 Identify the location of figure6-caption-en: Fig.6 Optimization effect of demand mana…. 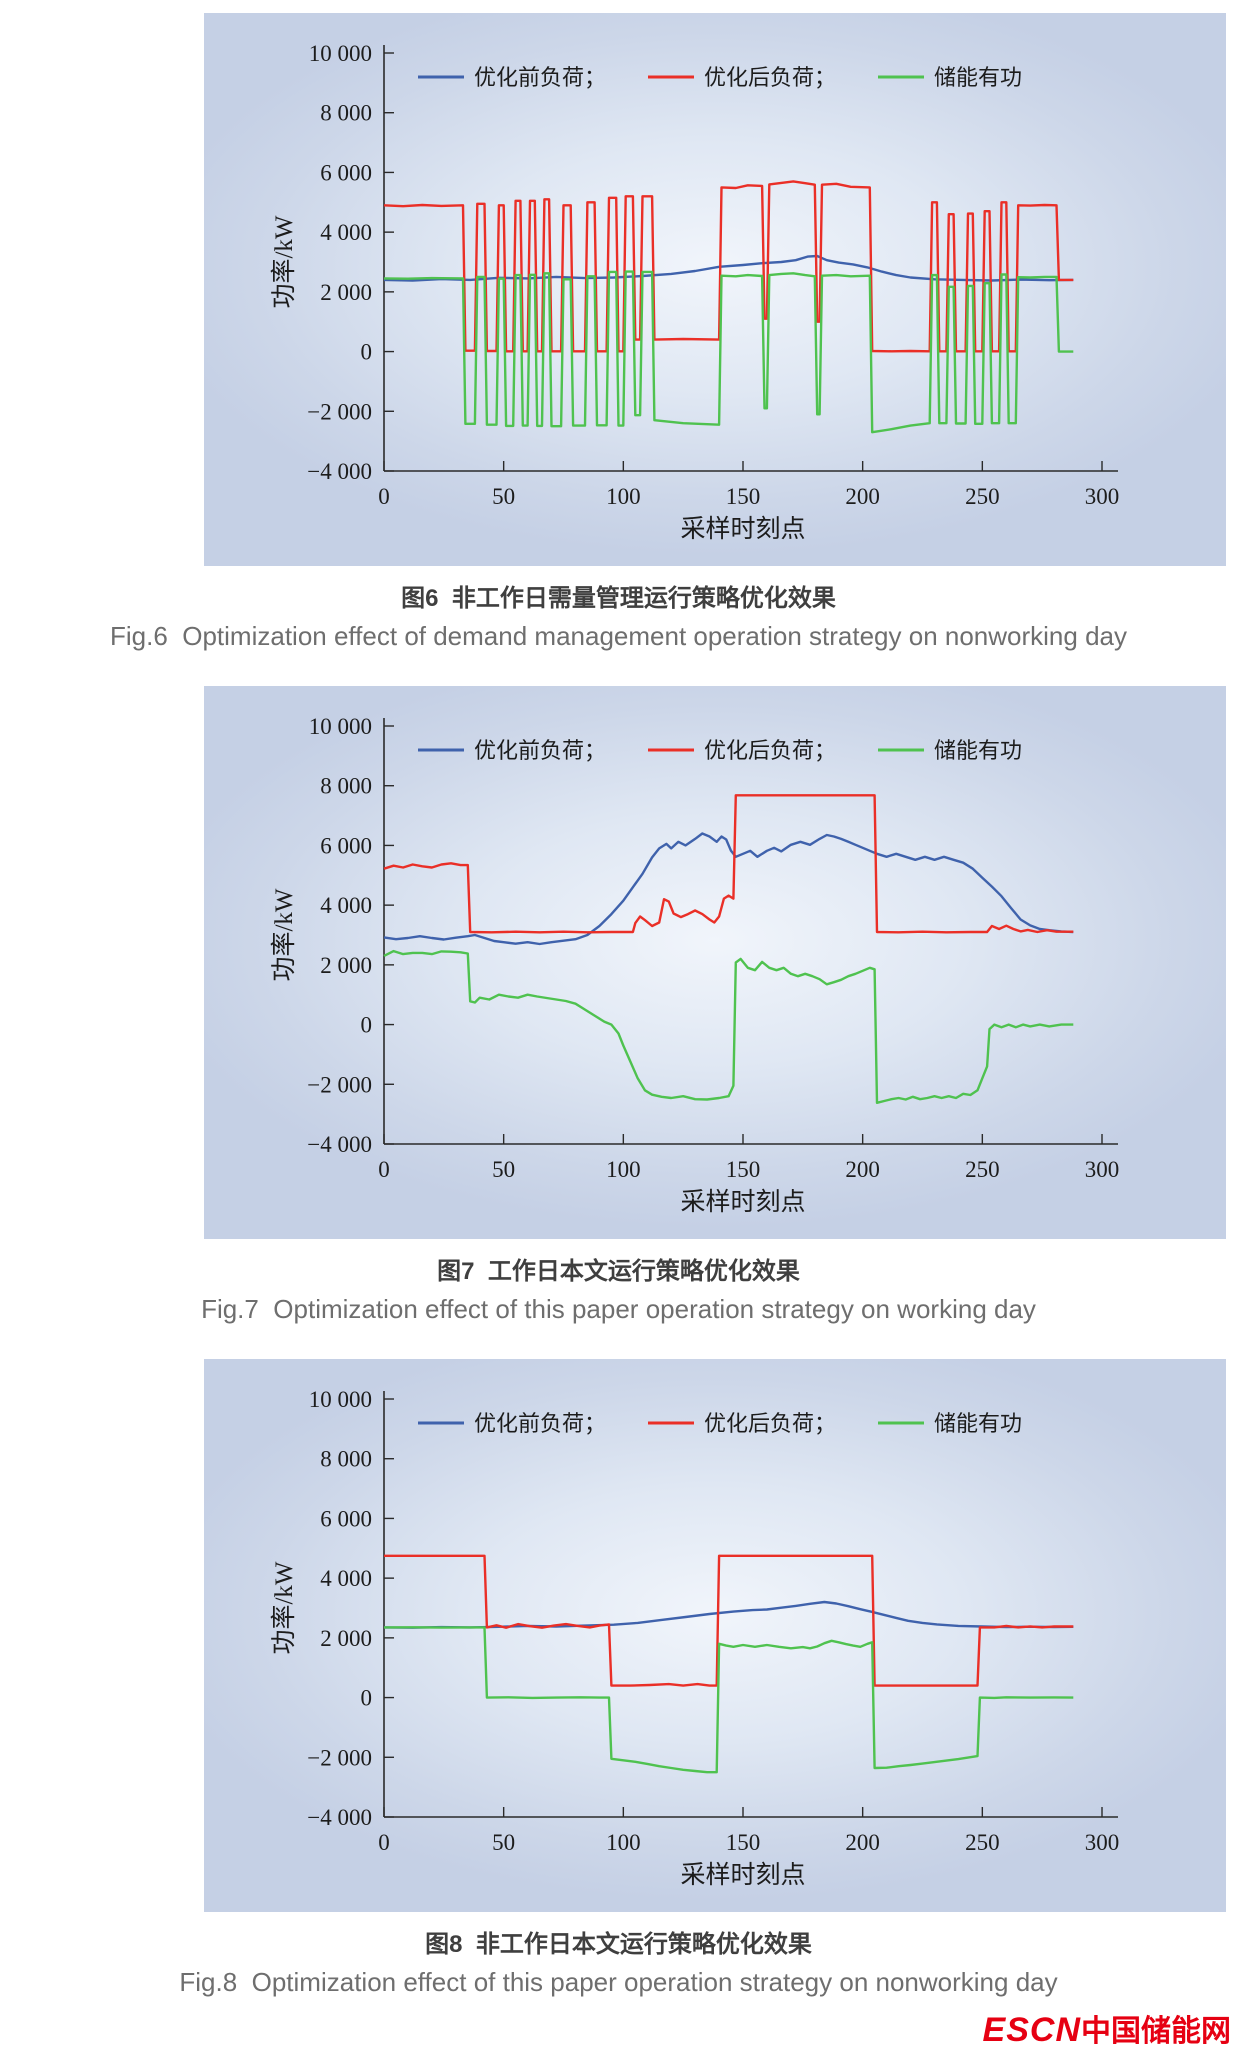
(618, 636).